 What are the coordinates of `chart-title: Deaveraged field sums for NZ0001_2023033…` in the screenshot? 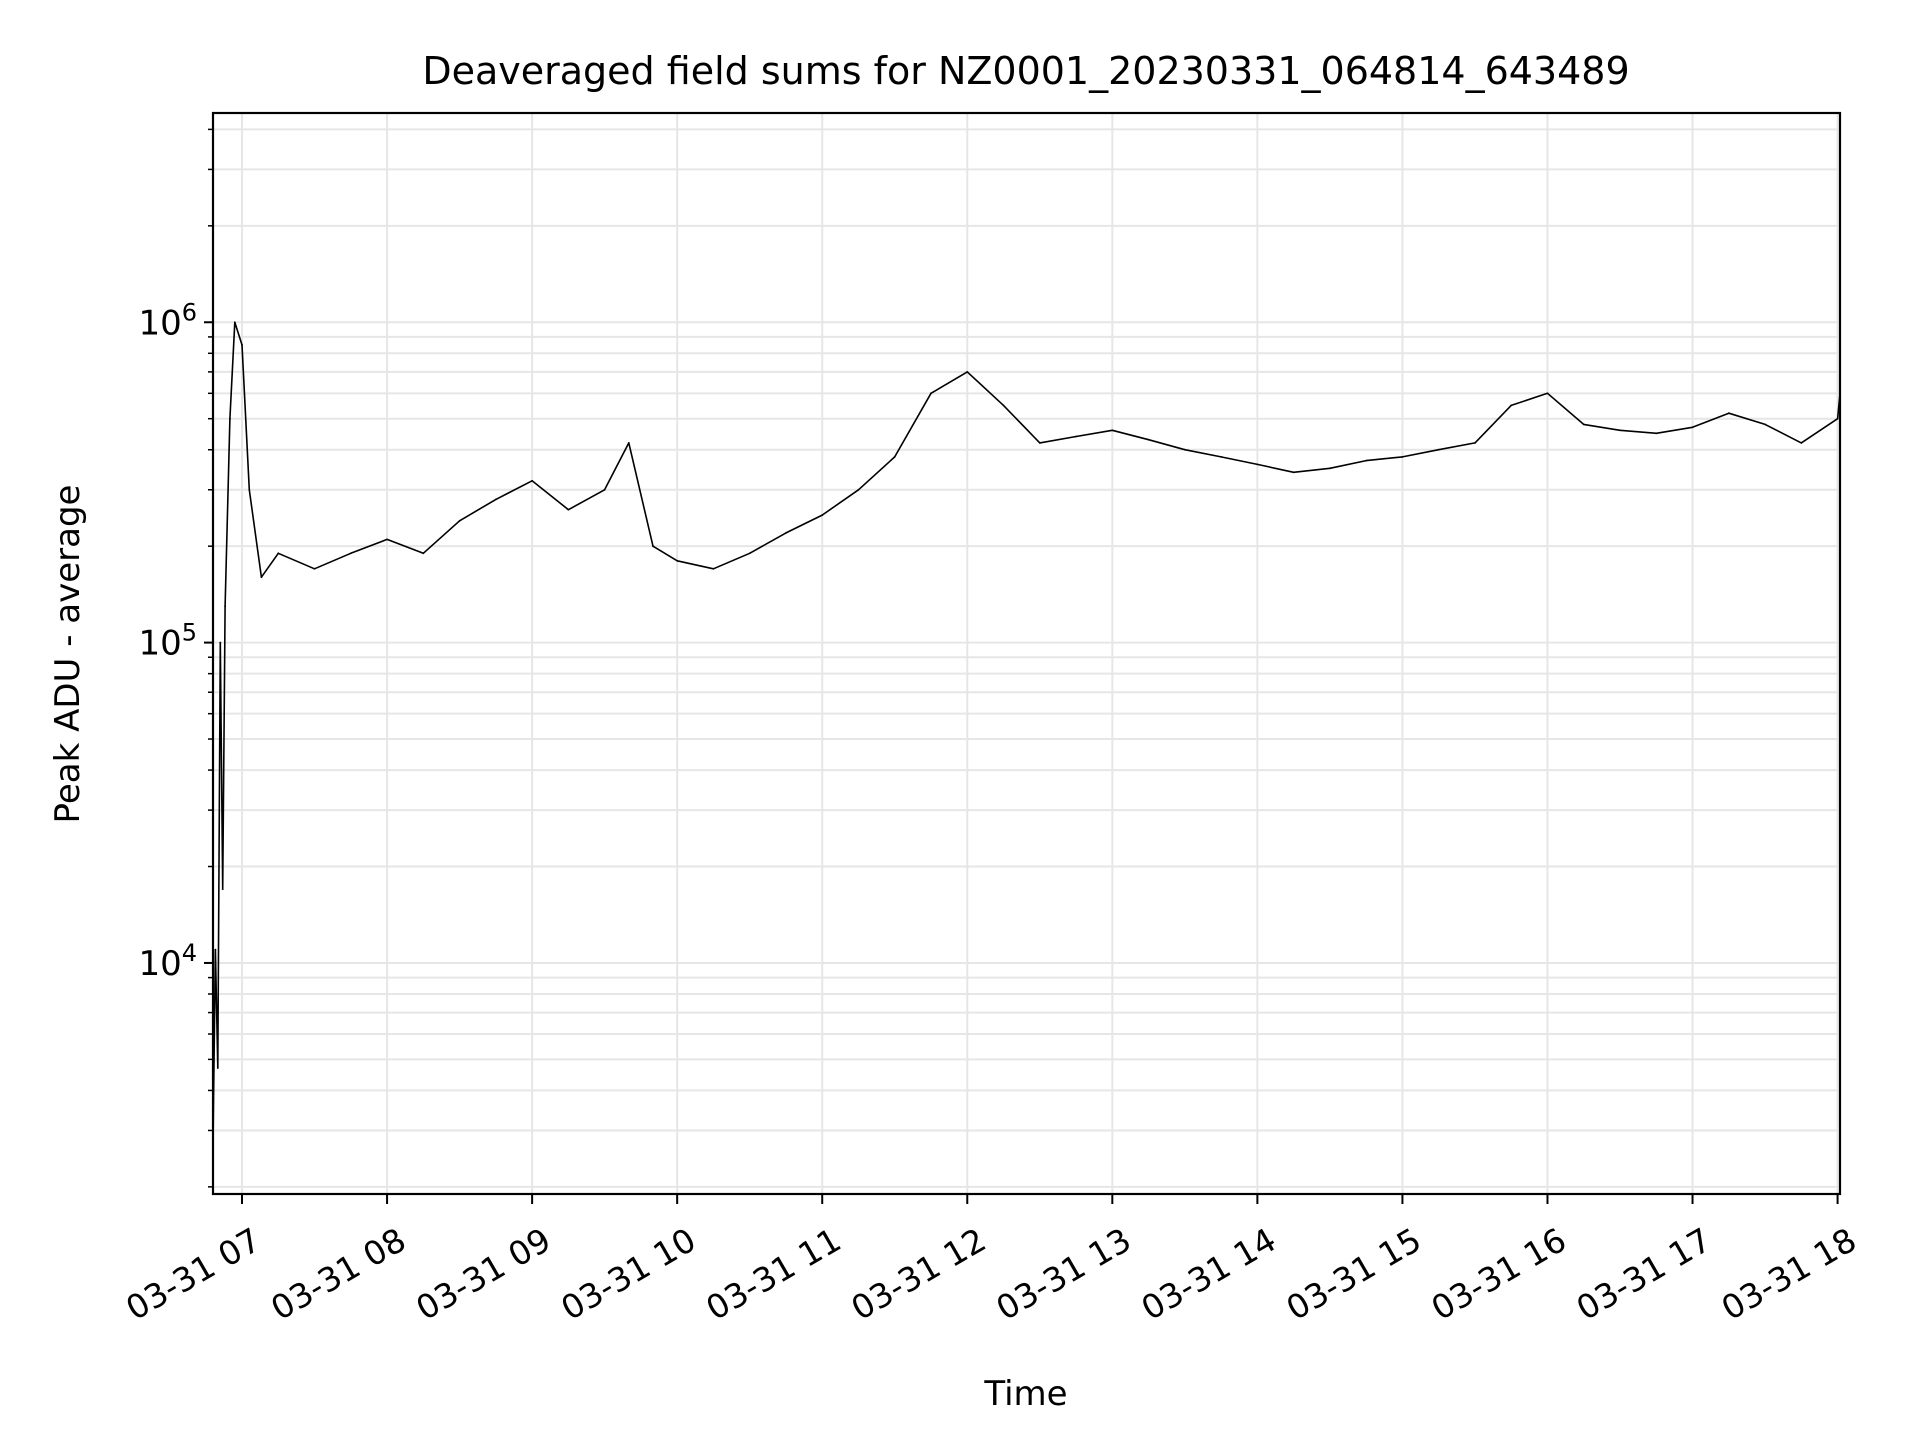 It's located at (1025, 71).